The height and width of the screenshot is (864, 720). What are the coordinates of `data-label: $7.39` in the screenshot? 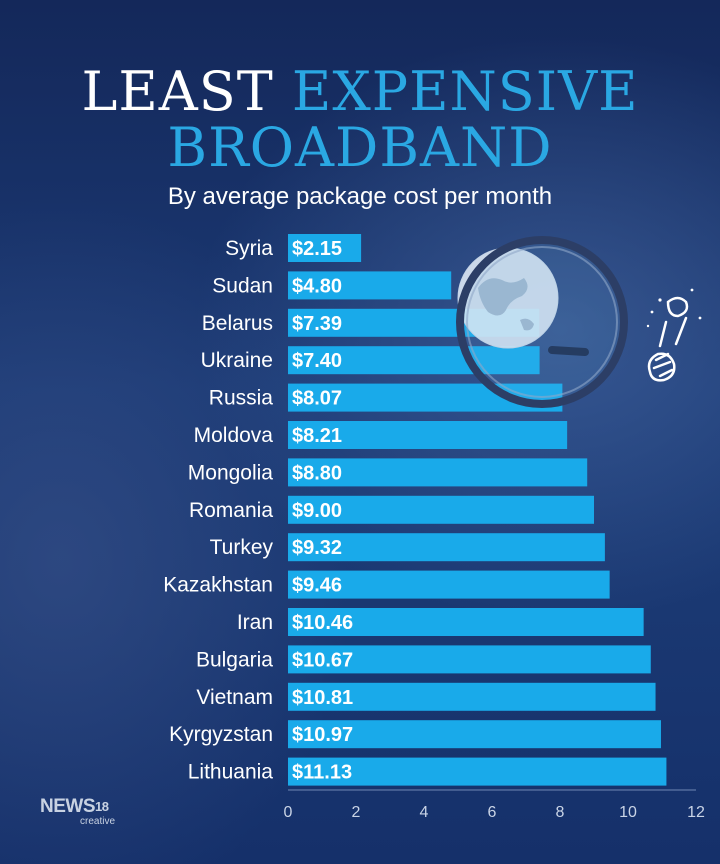 It's located at (317, 324).